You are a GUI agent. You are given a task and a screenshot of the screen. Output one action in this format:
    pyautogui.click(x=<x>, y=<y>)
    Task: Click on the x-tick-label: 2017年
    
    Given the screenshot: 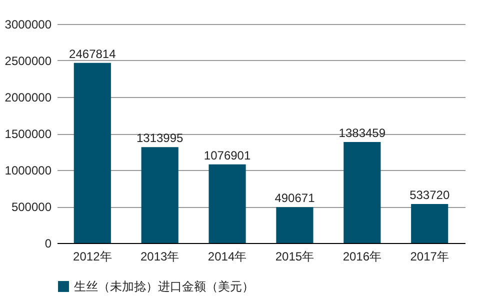 What is the action you would take?
    pyautogui.click(x=429, y=257)
    